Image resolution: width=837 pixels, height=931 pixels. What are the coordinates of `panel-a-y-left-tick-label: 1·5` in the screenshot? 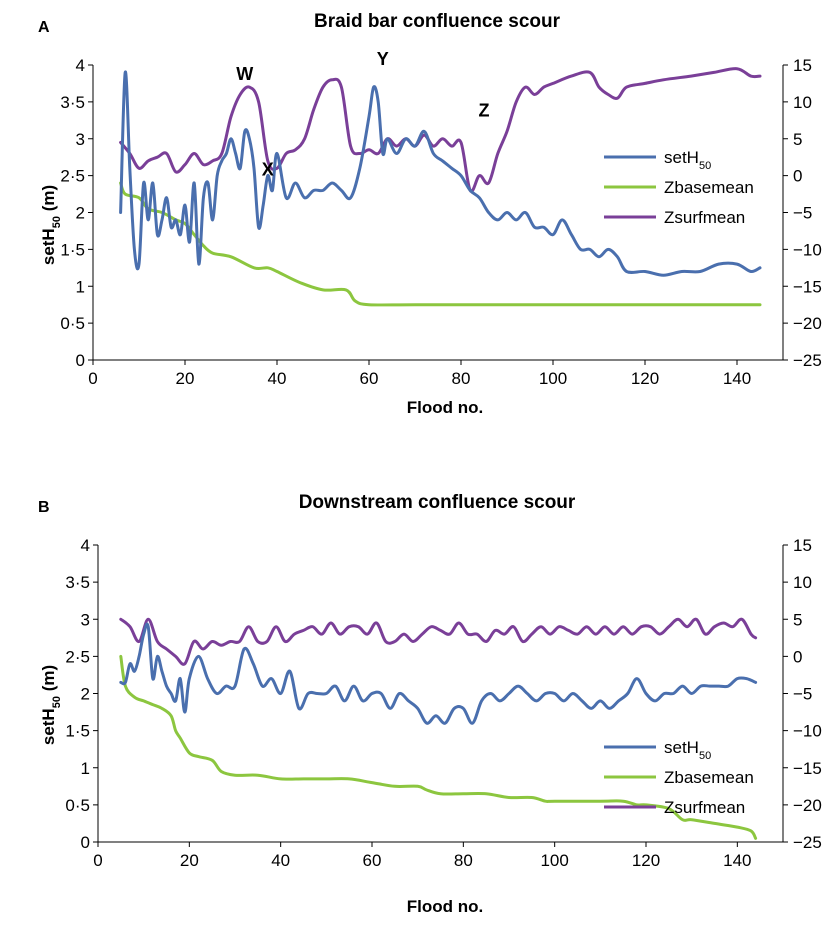 It's located at (72, 249).